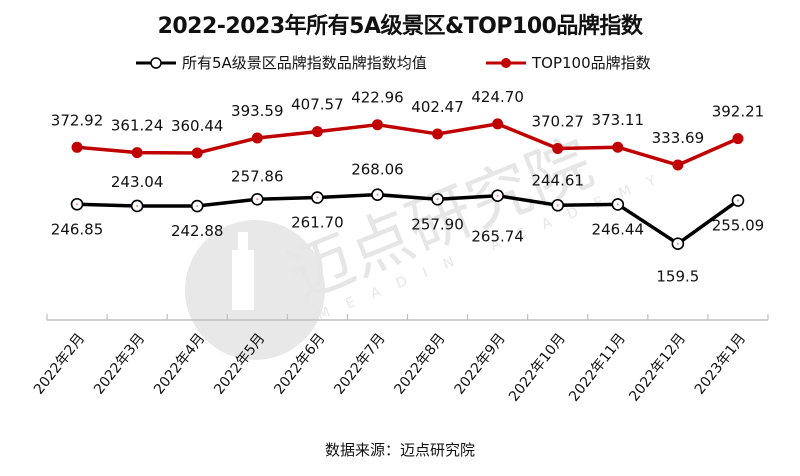  I want to click on data-label: 422.96, so click(377, 98).